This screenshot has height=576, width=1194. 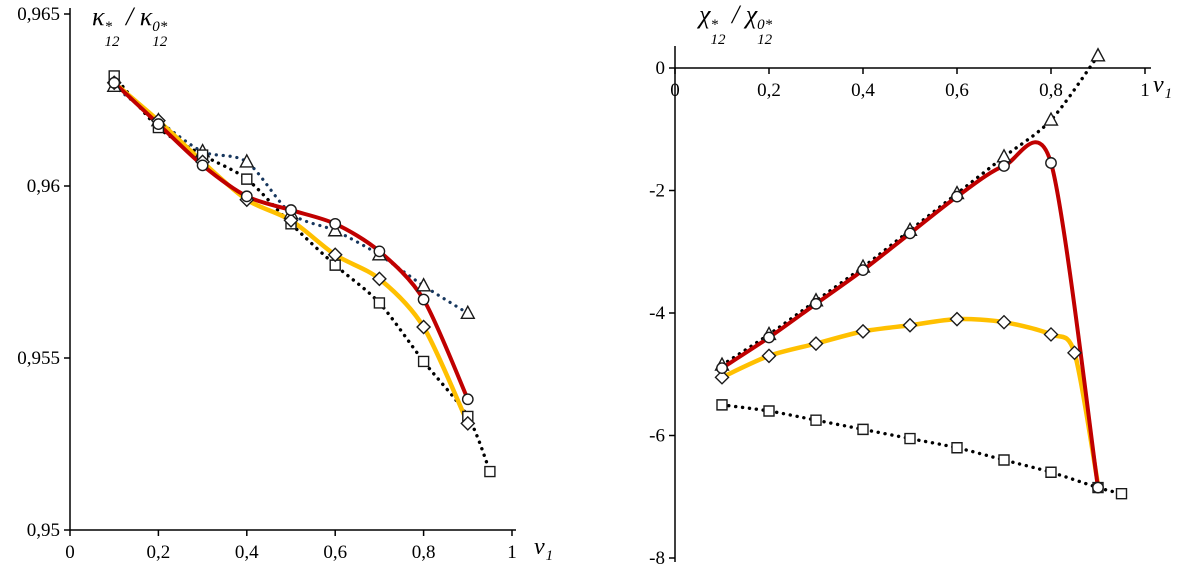 What do you see at coordinates (43, 186) in the screenshot?
I see `y-tick-label: 0,96` at bounding box center [43, 186].